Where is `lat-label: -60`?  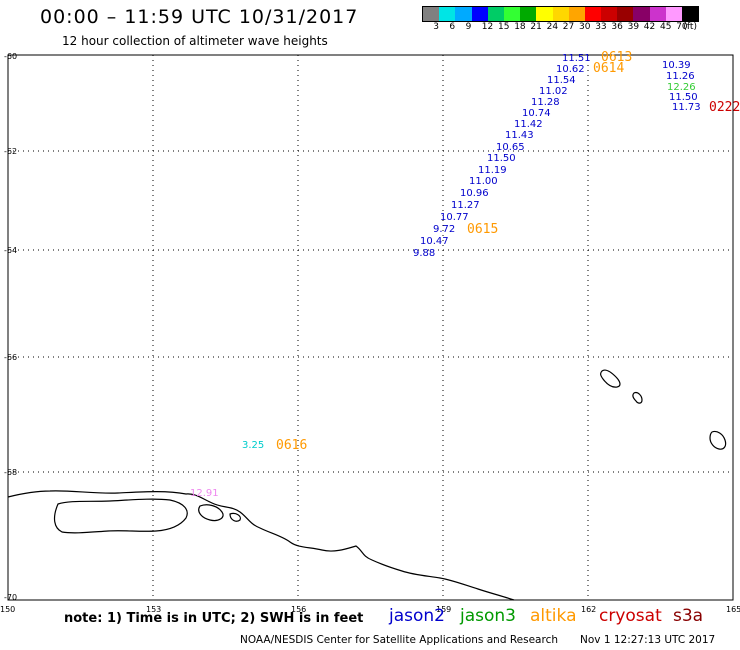 lat-label: -60 is located at coordinates (10, 56).